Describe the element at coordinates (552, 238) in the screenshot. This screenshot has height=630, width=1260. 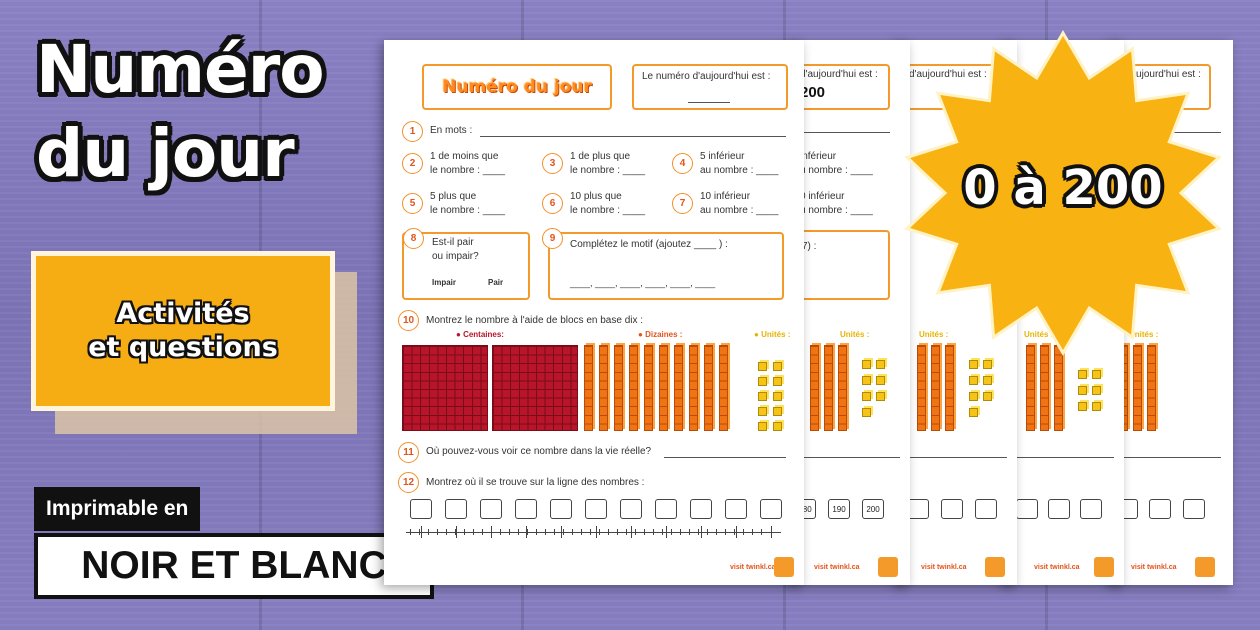
I see `q9-number: 9` at that location.